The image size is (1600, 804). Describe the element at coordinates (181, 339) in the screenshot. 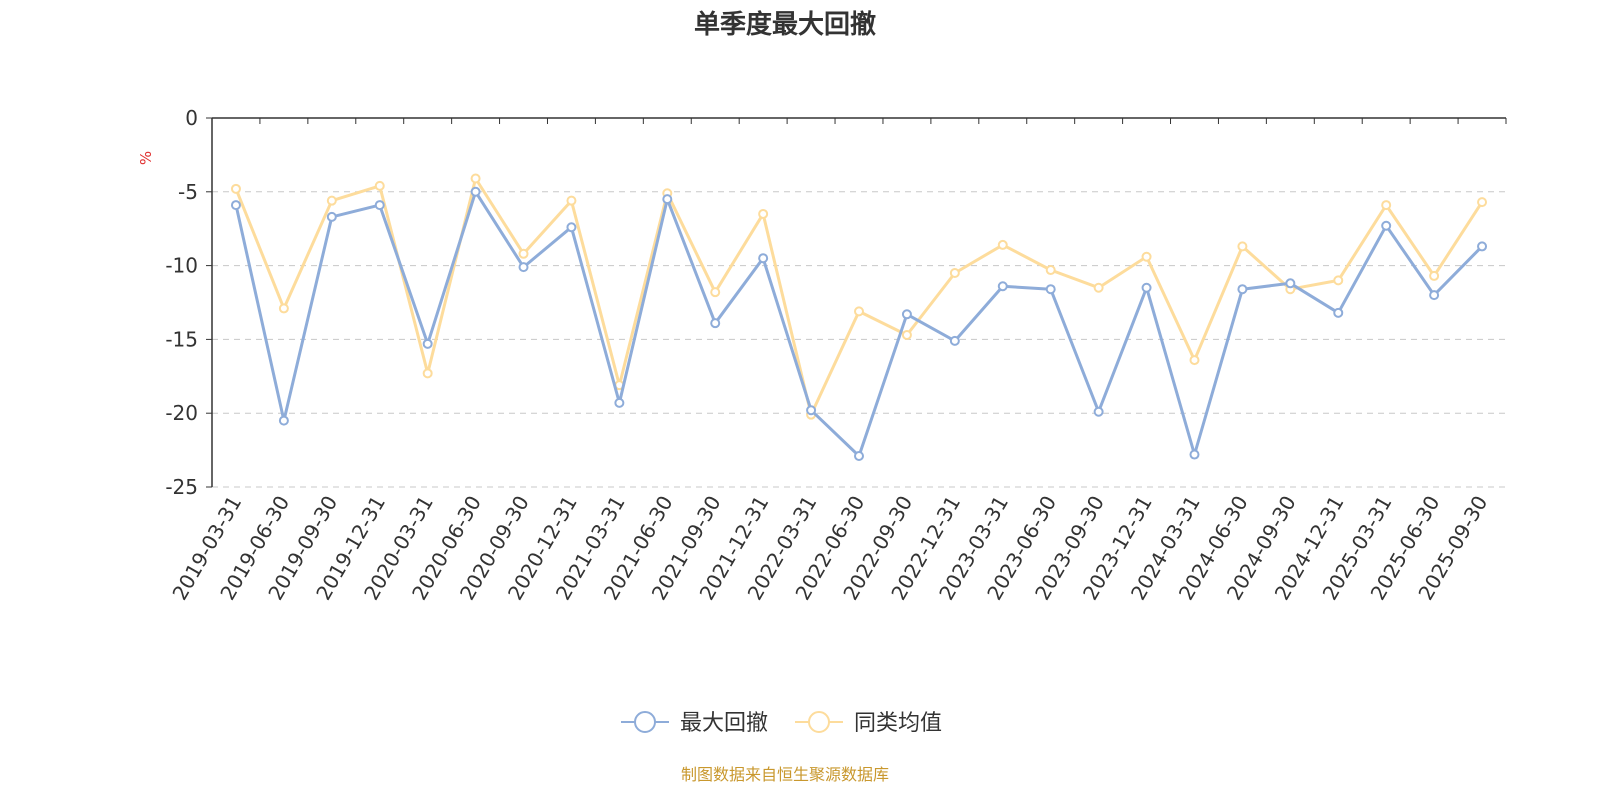

I see `y-tick-label: -15` at that location.